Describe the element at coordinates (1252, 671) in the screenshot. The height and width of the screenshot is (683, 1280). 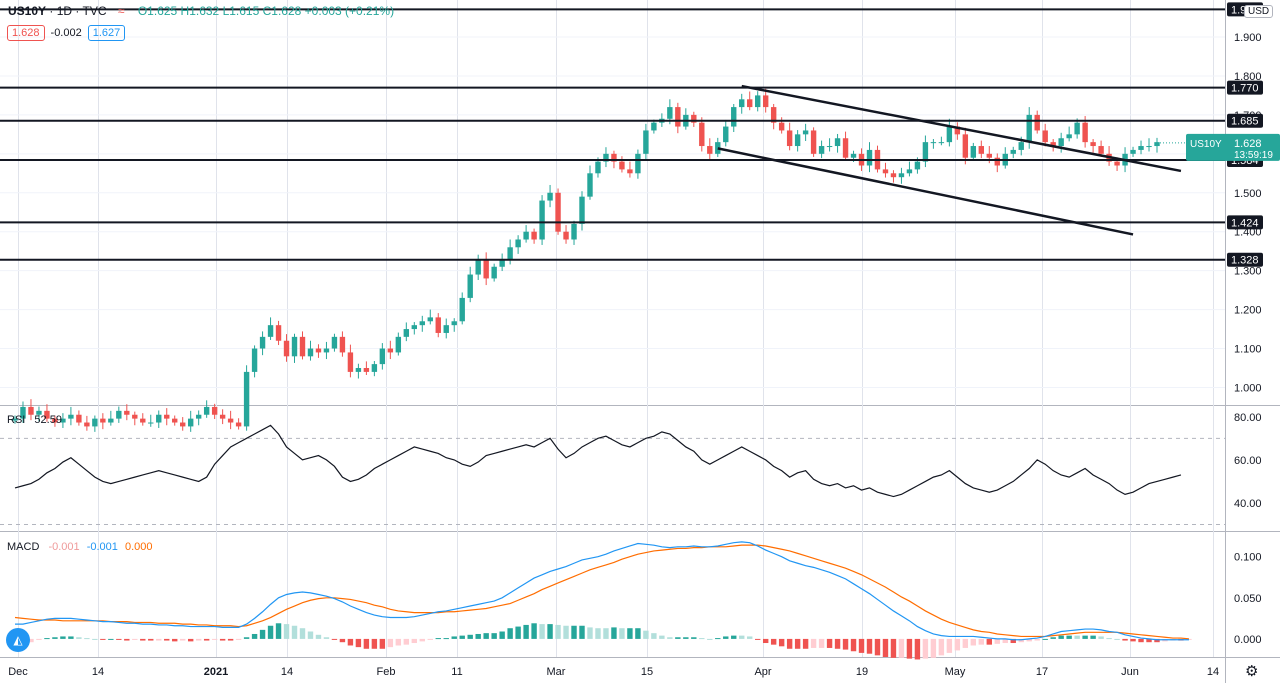
I see `gear-icon: ⚙` at that location.